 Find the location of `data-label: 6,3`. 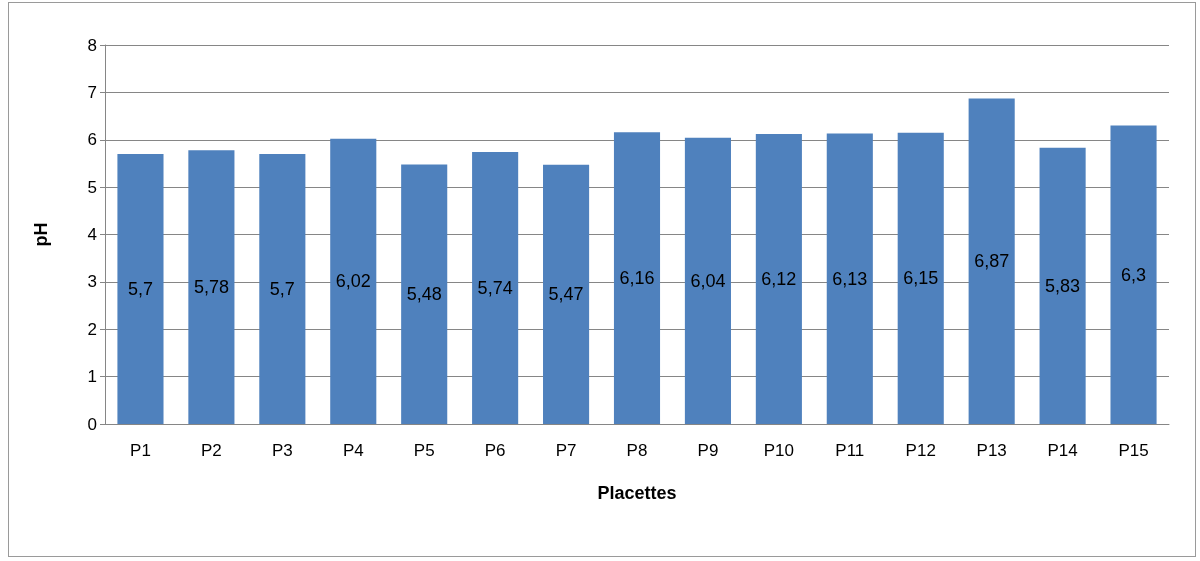

data-label: 6,3 is located at coordinates (1134, 274).